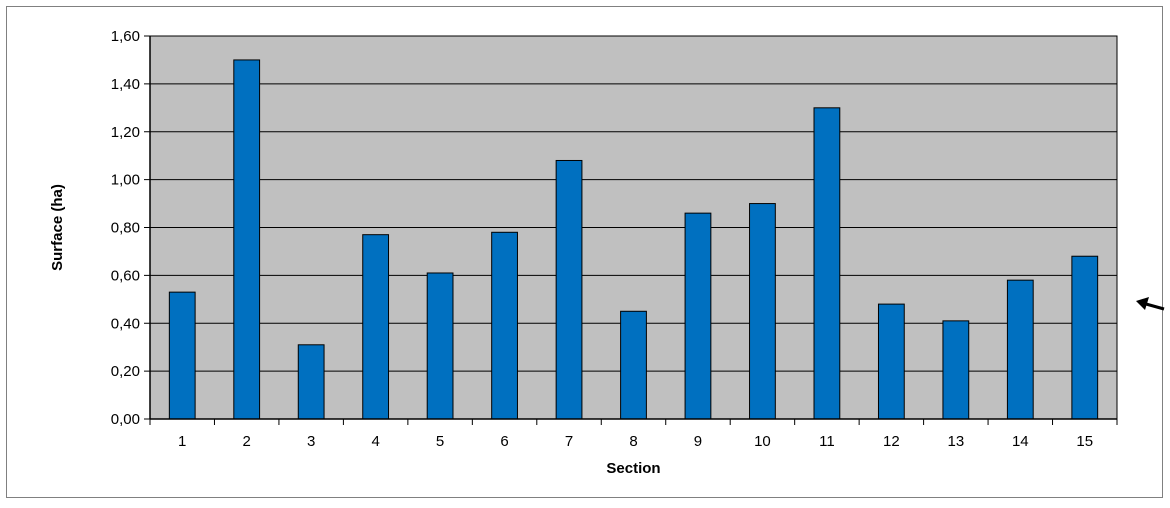 The height and width of the screenshot is (508, 1170). I want to click on y-tick-label: 0,00, so click(125, 419).